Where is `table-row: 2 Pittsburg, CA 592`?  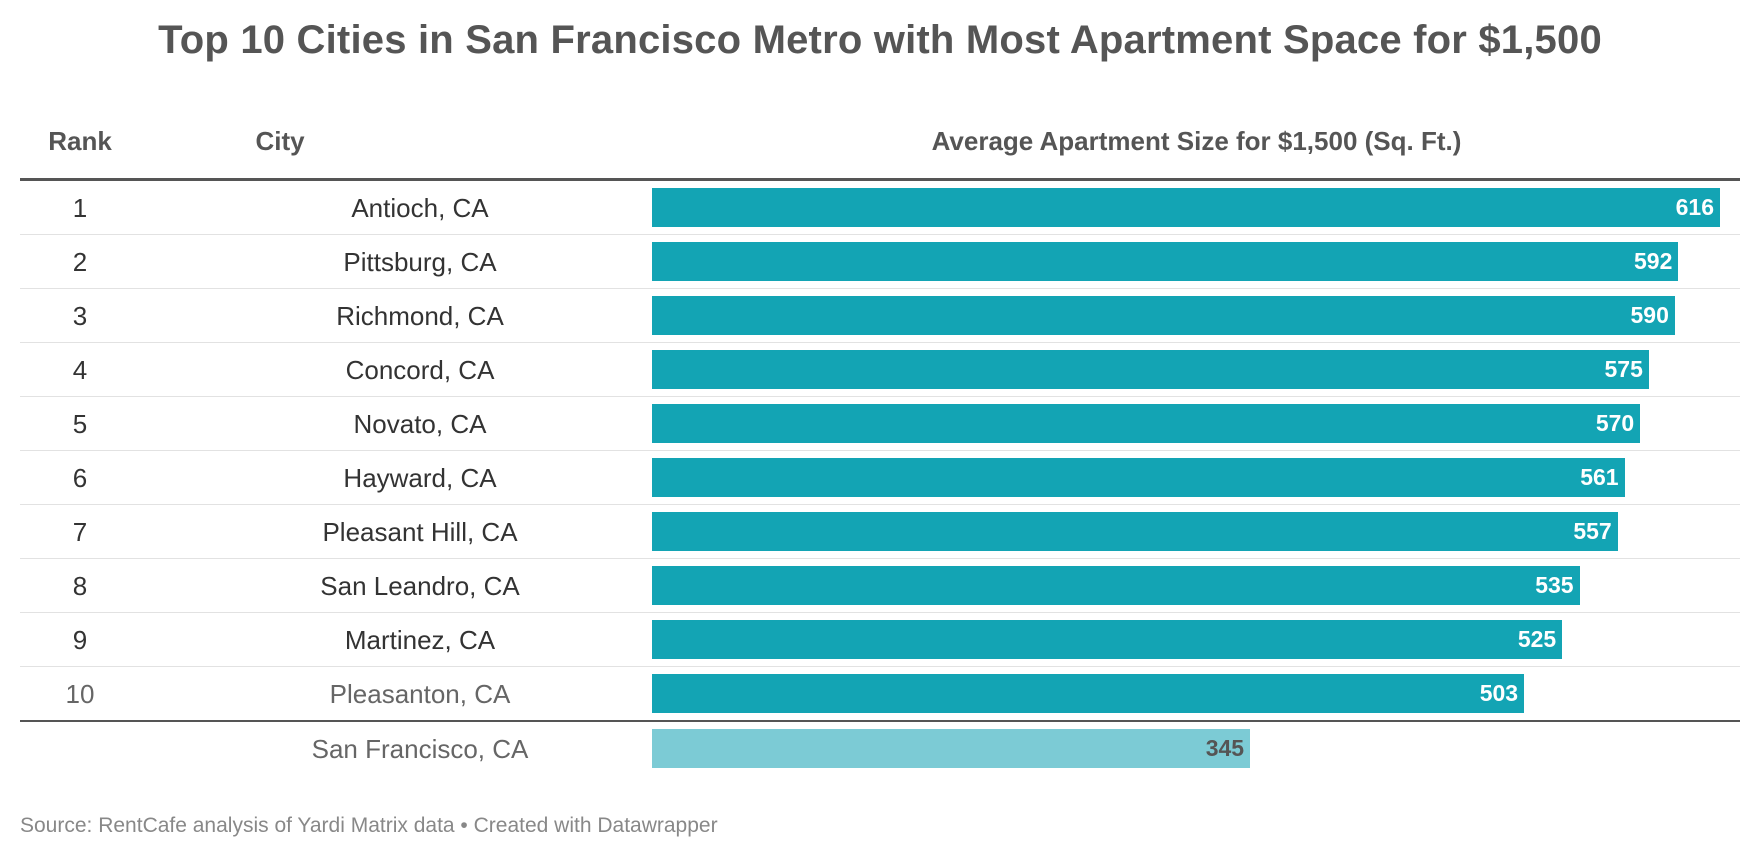
table-row: 2 Pittsburg, CA 592 is located at coordinates (880, 262).